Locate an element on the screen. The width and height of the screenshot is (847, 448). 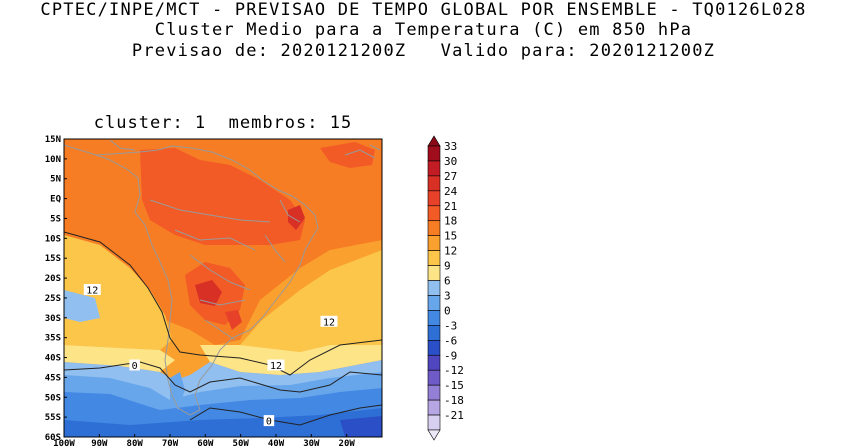
lon-label: 80W is located at coordinates (135, 443).